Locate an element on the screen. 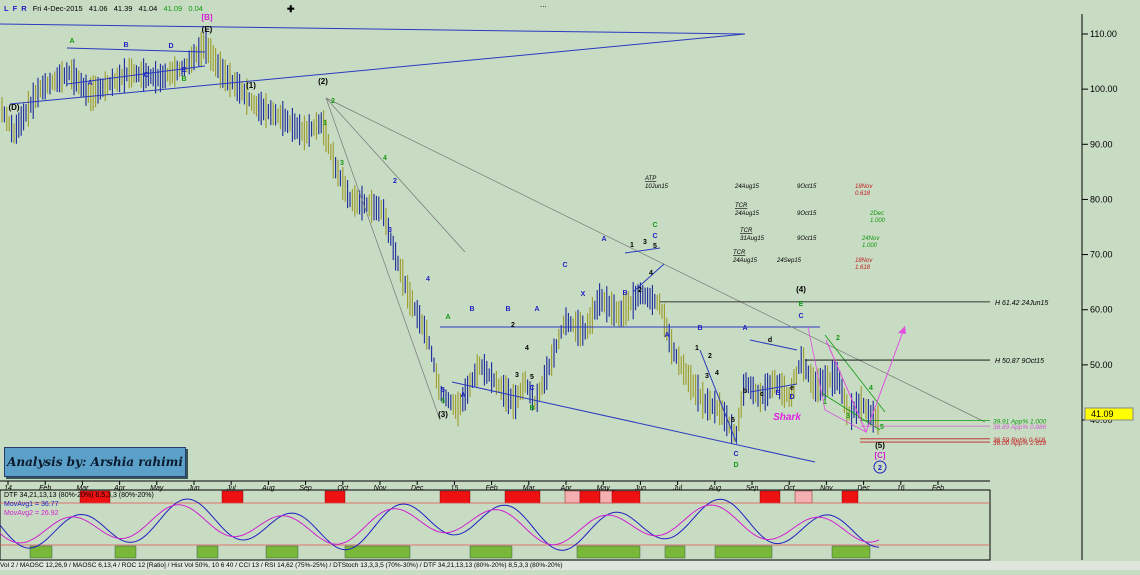 The image size is (1140, 575). time-projection-value: 1.618 is located at coordinates (863, 268).